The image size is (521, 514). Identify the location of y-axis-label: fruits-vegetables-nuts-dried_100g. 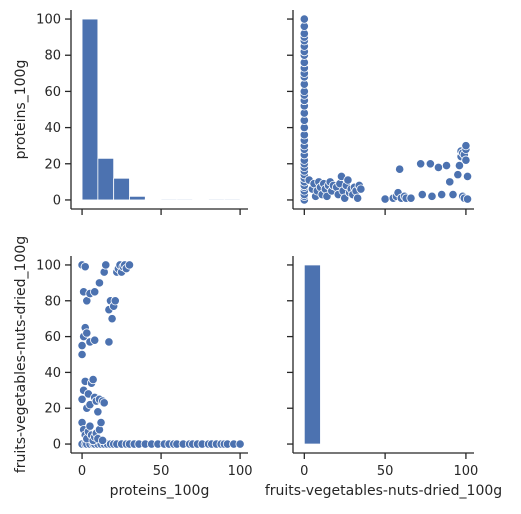
(21, 354).